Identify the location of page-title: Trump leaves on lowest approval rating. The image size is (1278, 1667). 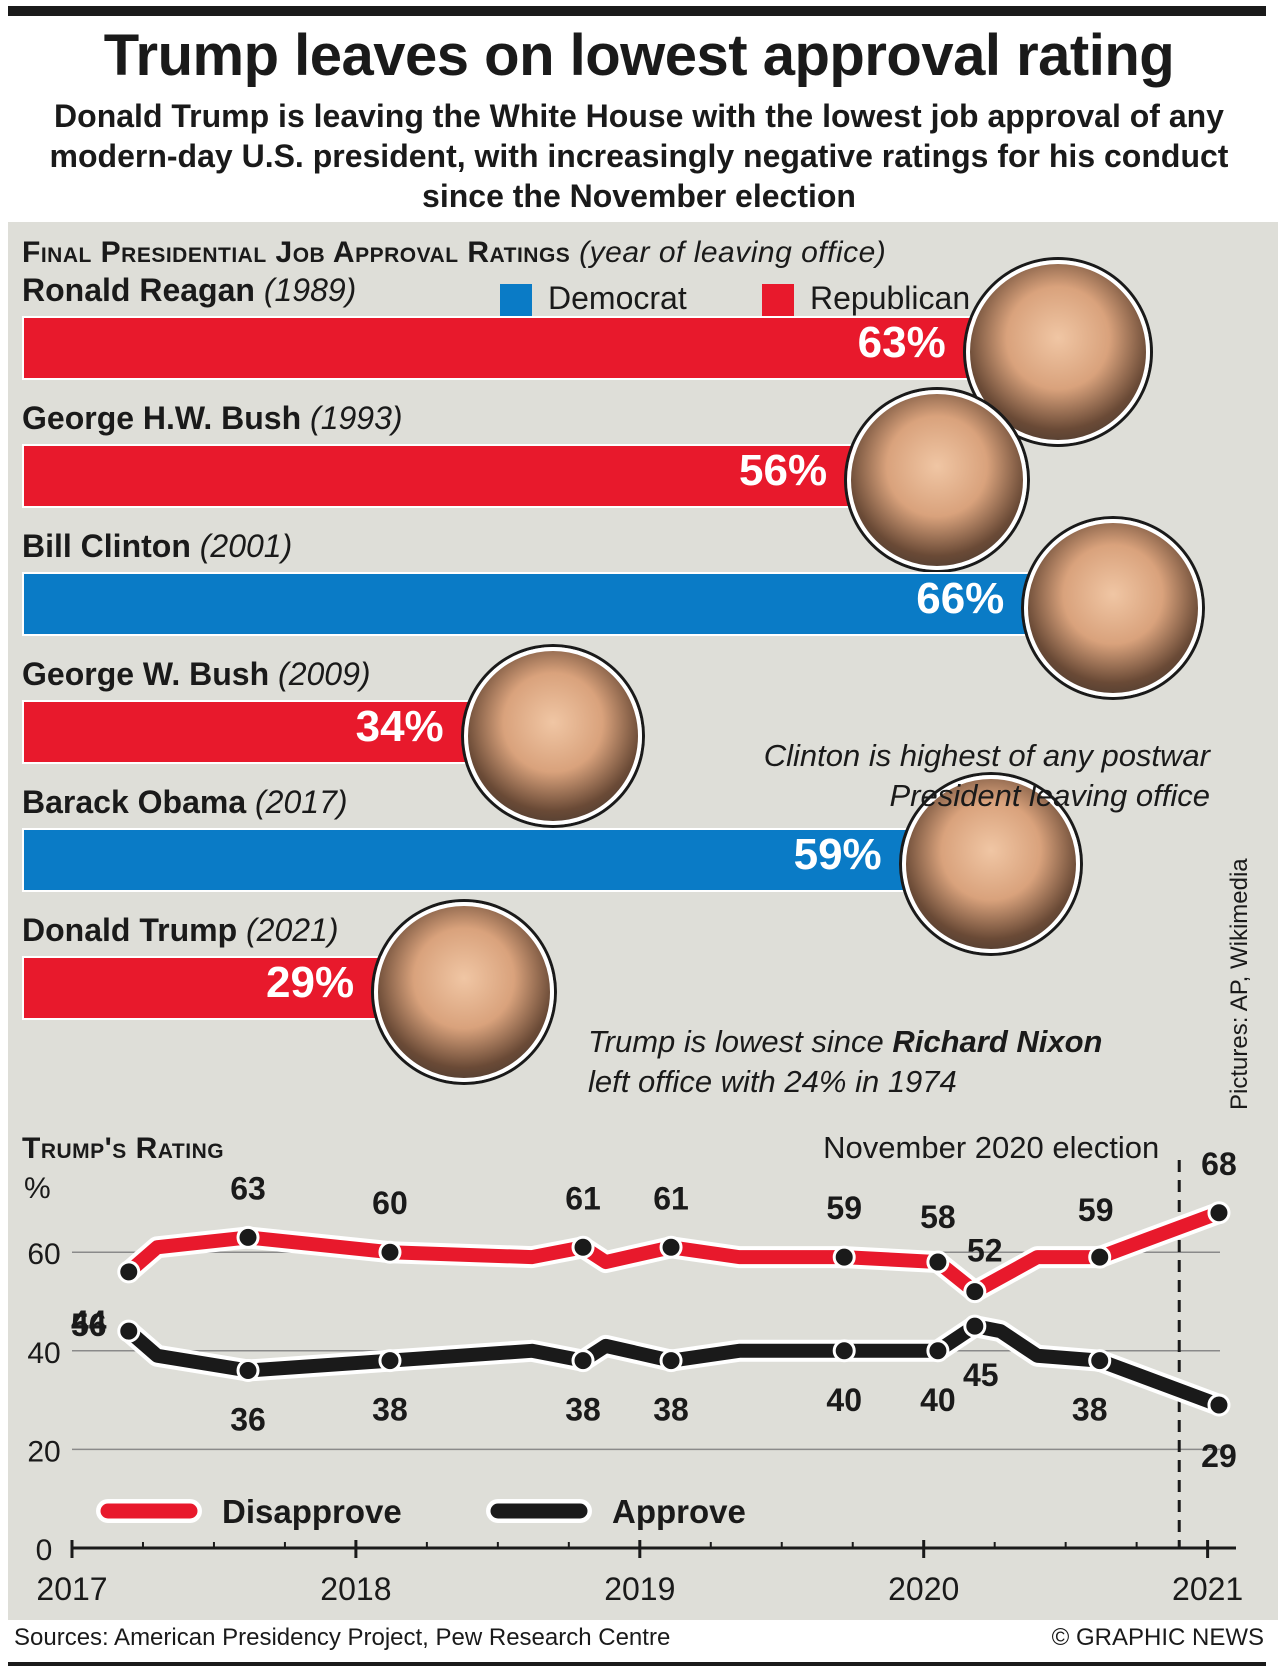
(639, 55).